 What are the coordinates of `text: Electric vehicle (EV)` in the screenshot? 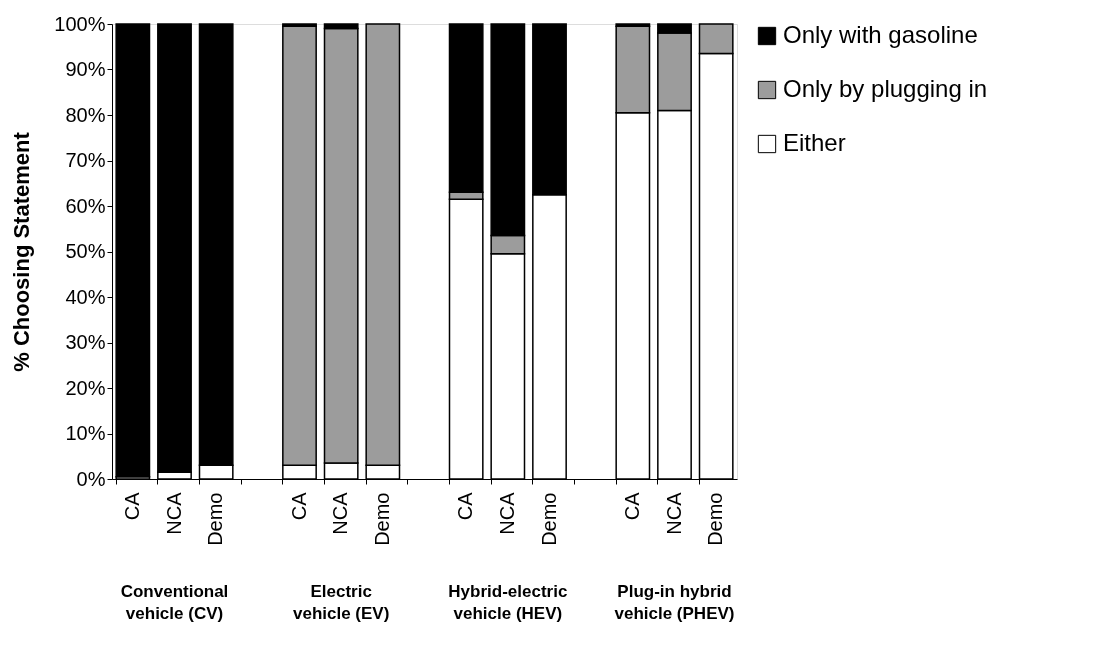 It's located at (341, 602).